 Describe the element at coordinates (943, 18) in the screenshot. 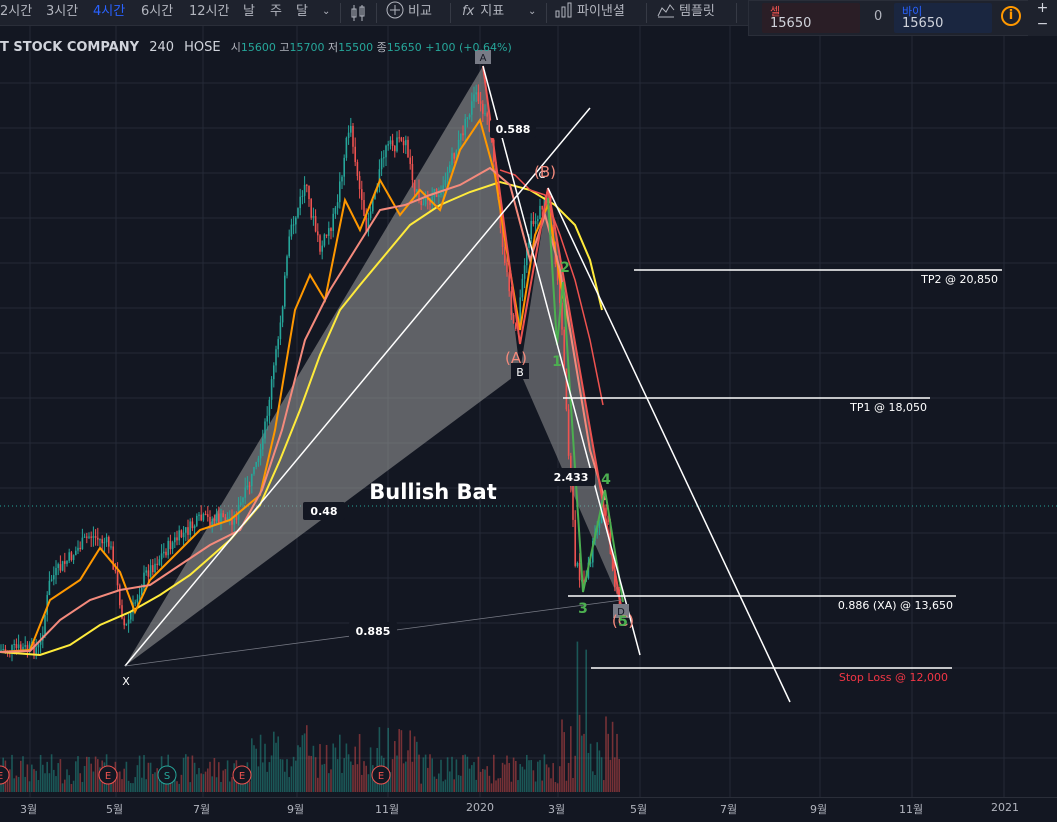

I see `buy-button: 바이 15650` at that location.